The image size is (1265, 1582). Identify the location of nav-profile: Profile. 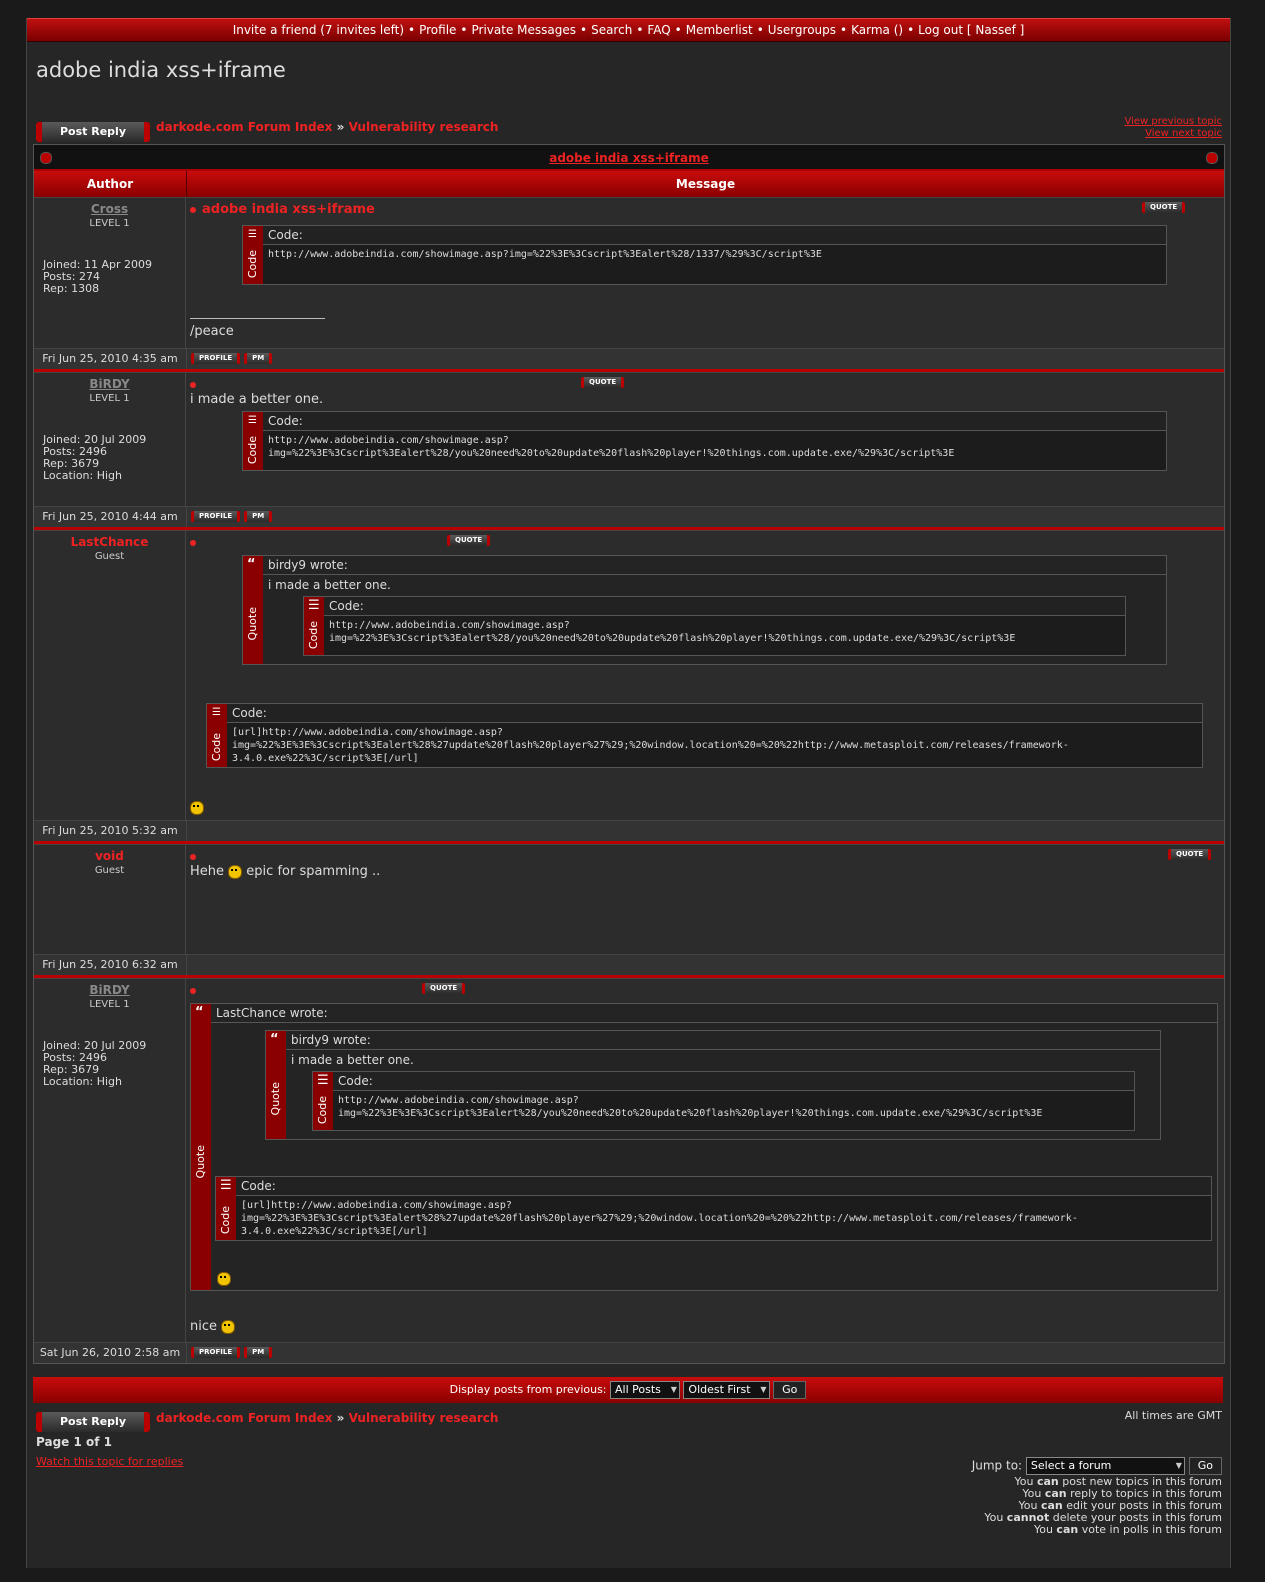
(438, 30).